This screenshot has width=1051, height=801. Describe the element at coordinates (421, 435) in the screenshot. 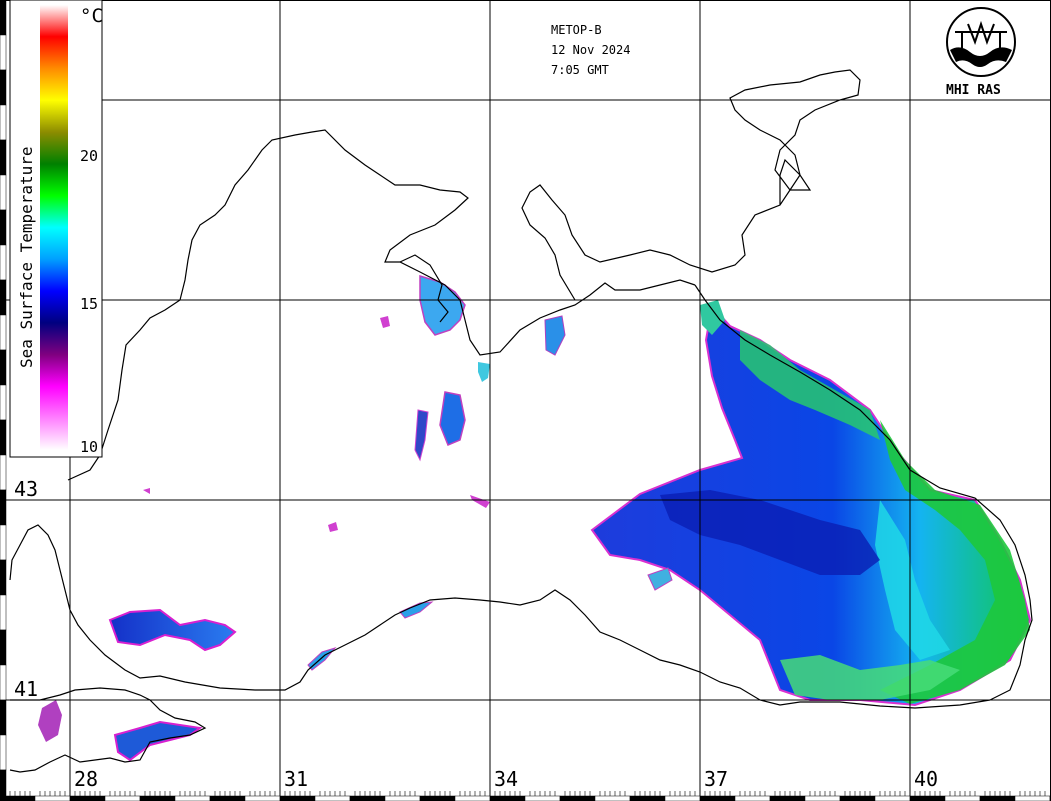

I see `sst-patch-central-b` at that location.